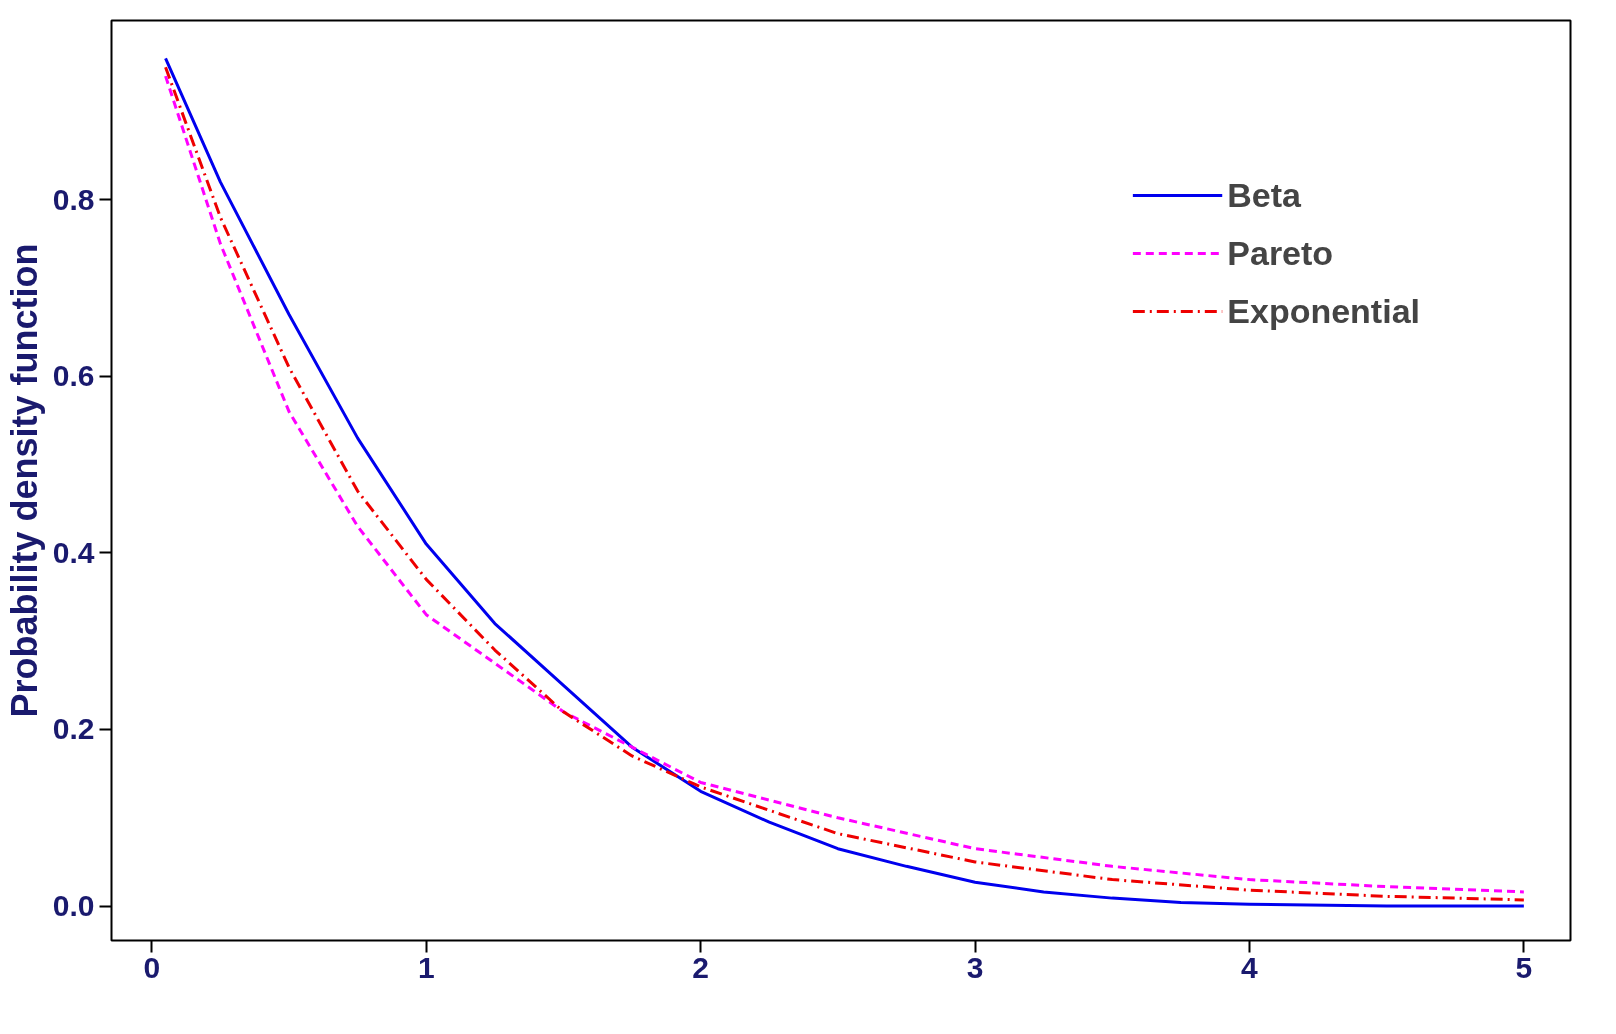  What do you see at coordinates (73, 376) in the screenshot?
I see `y-tick-label: 0.6` at bounding box center [73, 376].